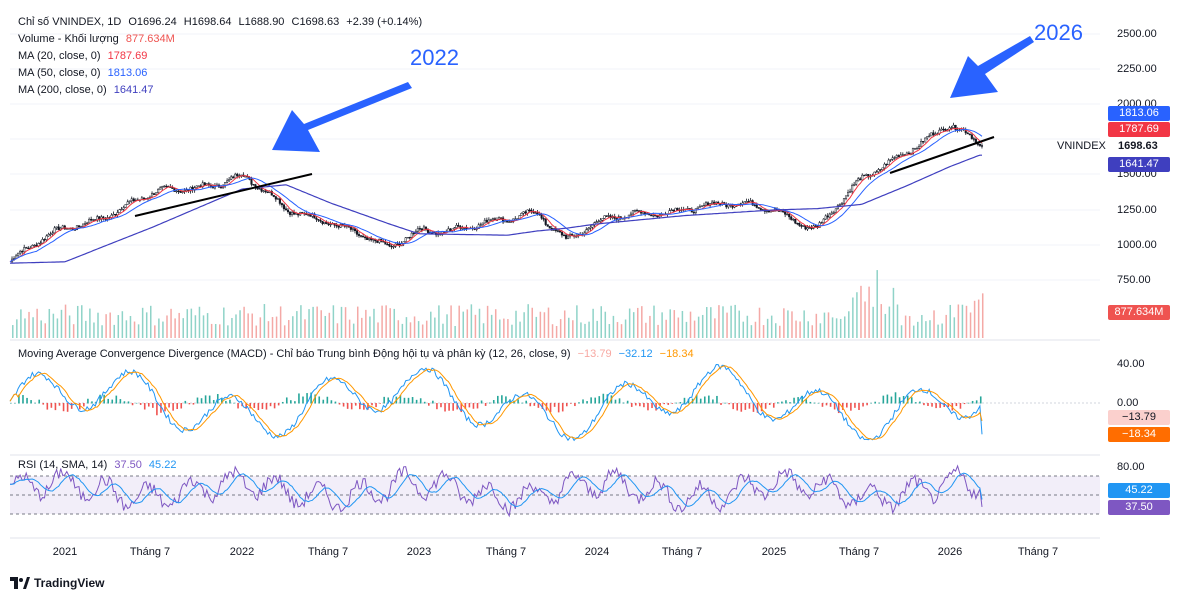 The width and height of the screenshot is (1187, 602). What do you see at coordinates (70, 22) in the screenshot?
I see `symbol-title: Chỉ số VNINDEX, 1D` at bounding box center [70, 22].